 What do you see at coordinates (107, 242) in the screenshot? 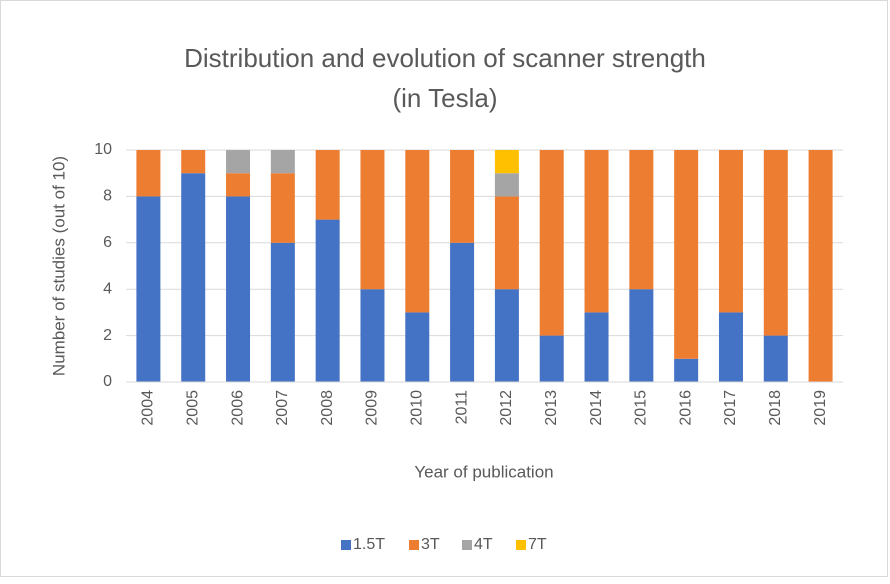
I see `y-tick-label: 6` at bounding box center [107, 242].